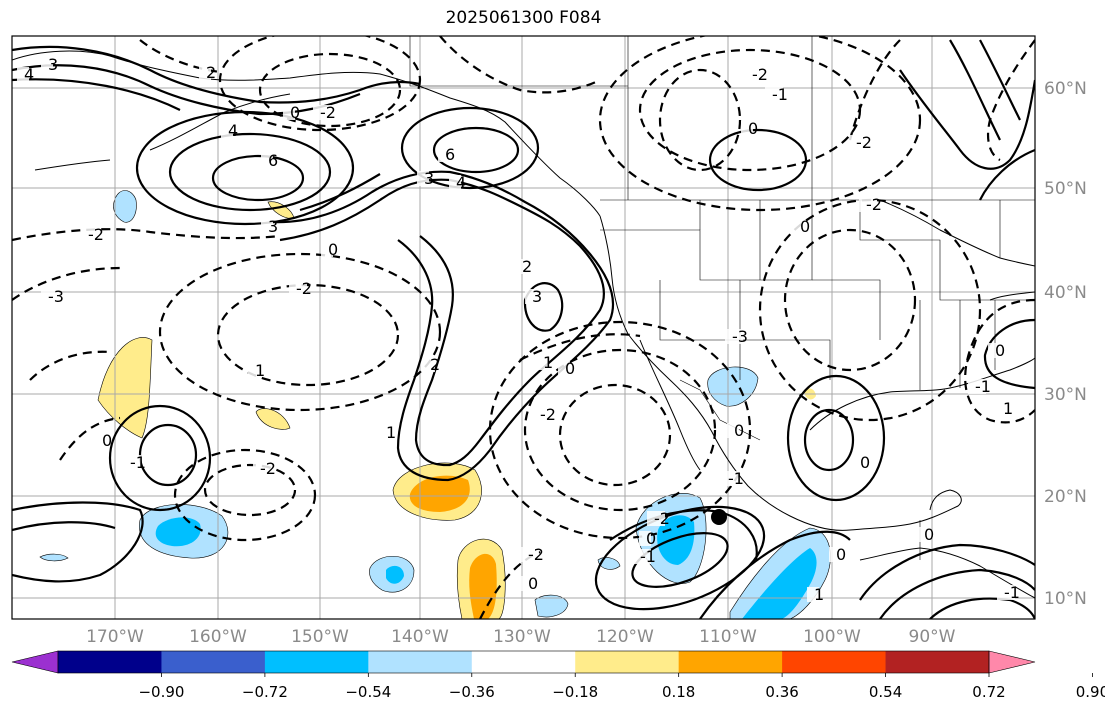 This screenshot has height=712, width=1105. I want to click on lon-label: 120°W, so click(625, 637).